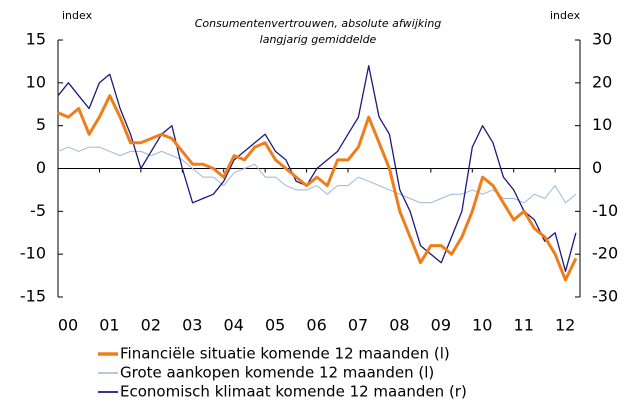 The width and height of the screenshot is (636, 407). Describe the element at coordinates (358, 325) in the screenshot. I see `x-tick-label: 07` at that location.